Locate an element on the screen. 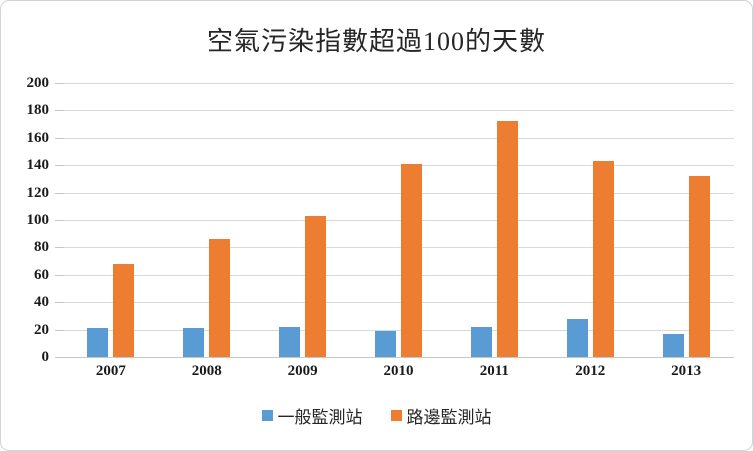 This screenshot has height=451, width=753. x-axis-label-2012: 2012 is located at coordinates (590, 371).